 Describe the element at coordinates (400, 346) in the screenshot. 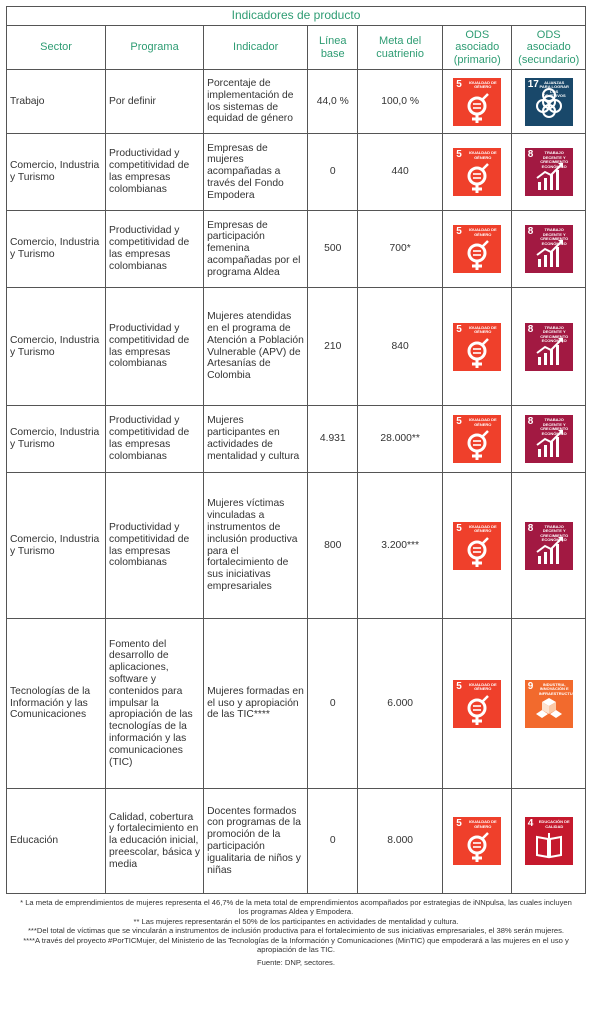

I see `cell-meta: 840` at that location.